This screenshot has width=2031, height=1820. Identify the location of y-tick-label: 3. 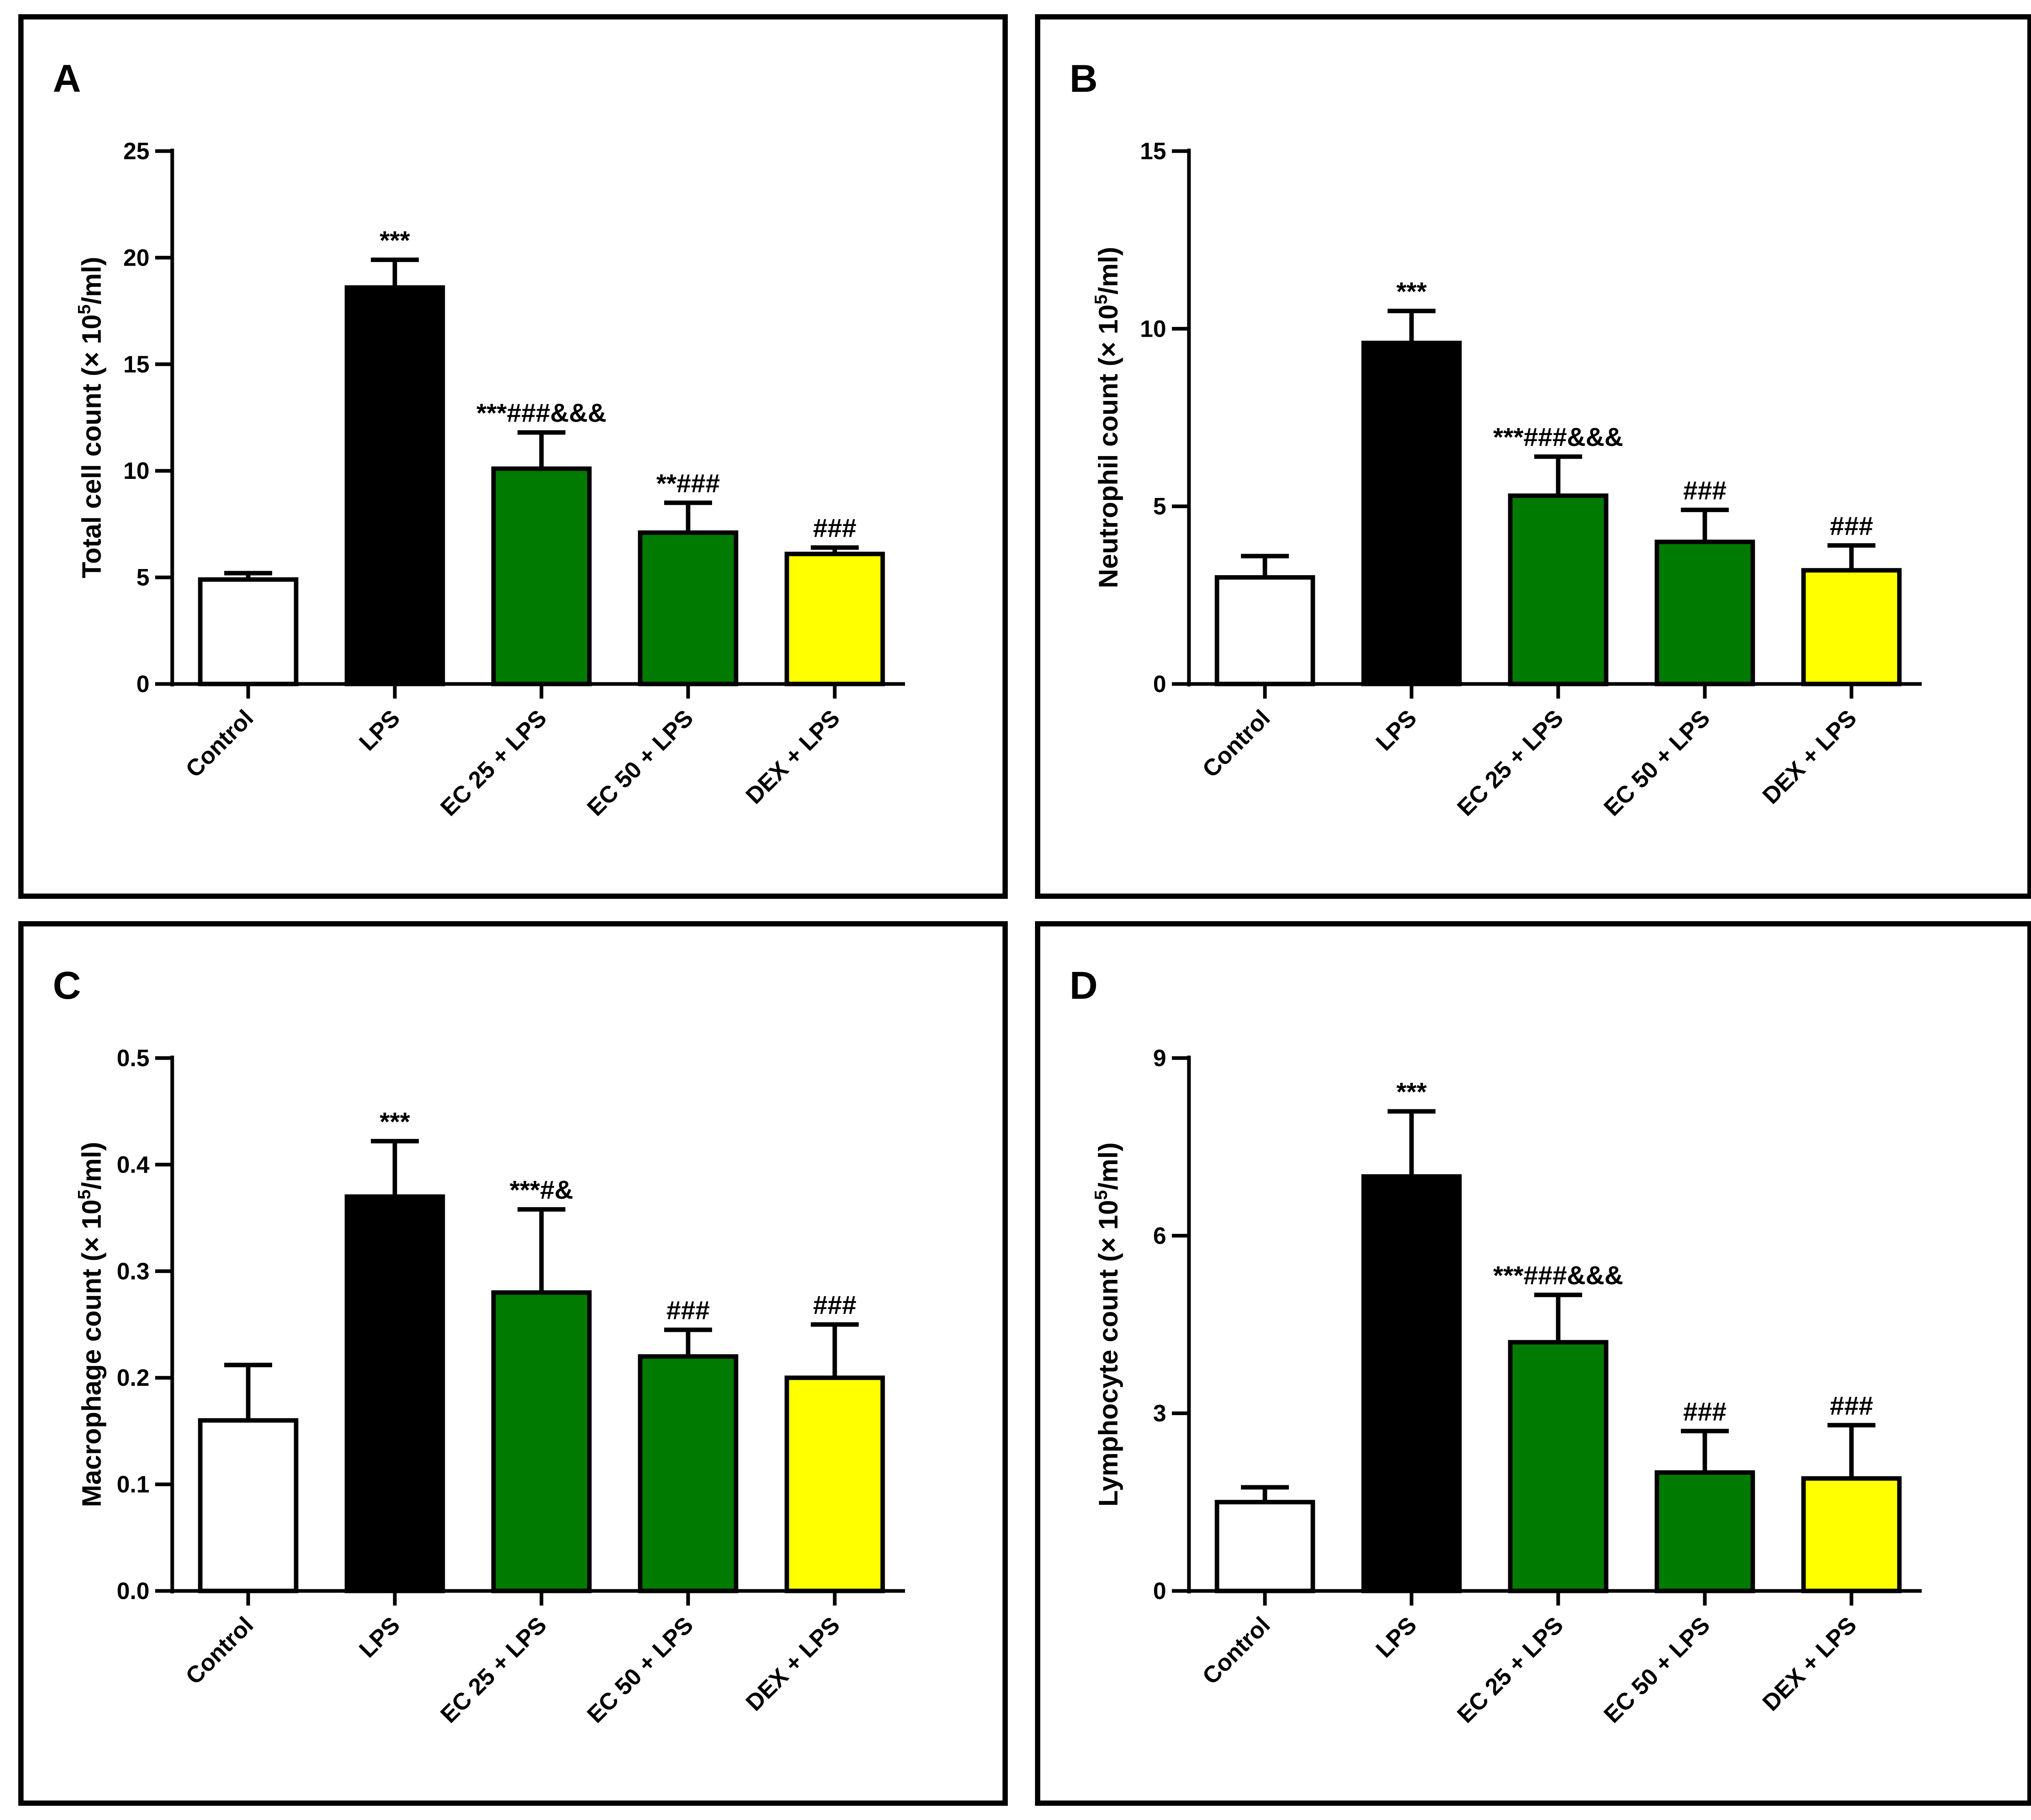
(1159, 1414).